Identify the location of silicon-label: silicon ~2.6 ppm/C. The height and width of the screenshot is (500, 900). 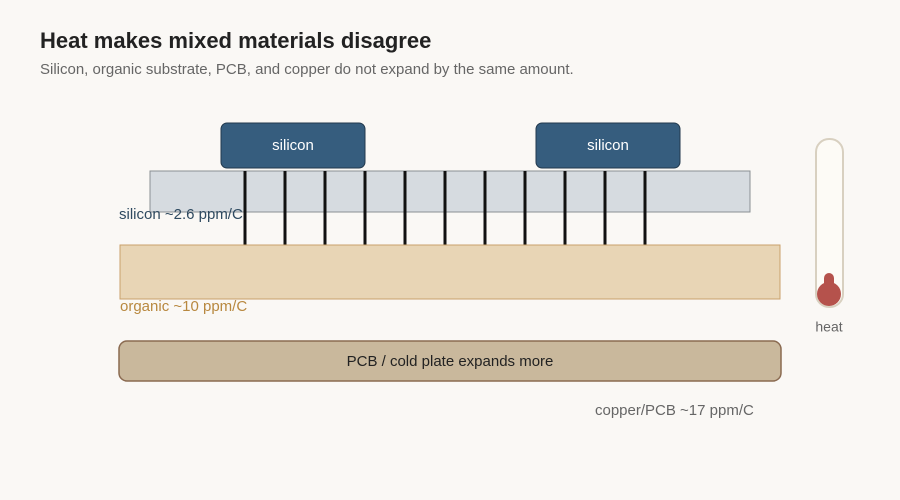
(181, 214).